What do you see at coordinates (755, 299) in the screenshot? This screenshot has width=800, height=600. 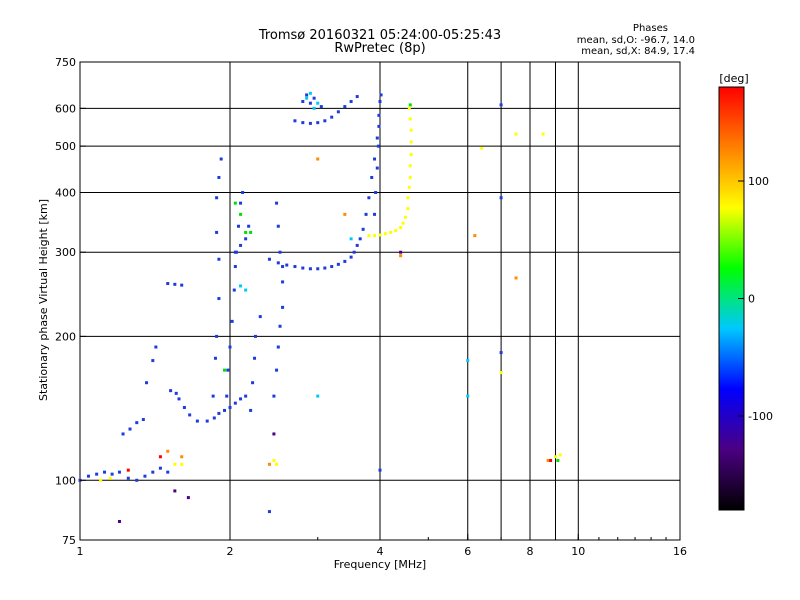 I see `colorbar-ticks: 100 0 -100` at bounding box center [755, 299].